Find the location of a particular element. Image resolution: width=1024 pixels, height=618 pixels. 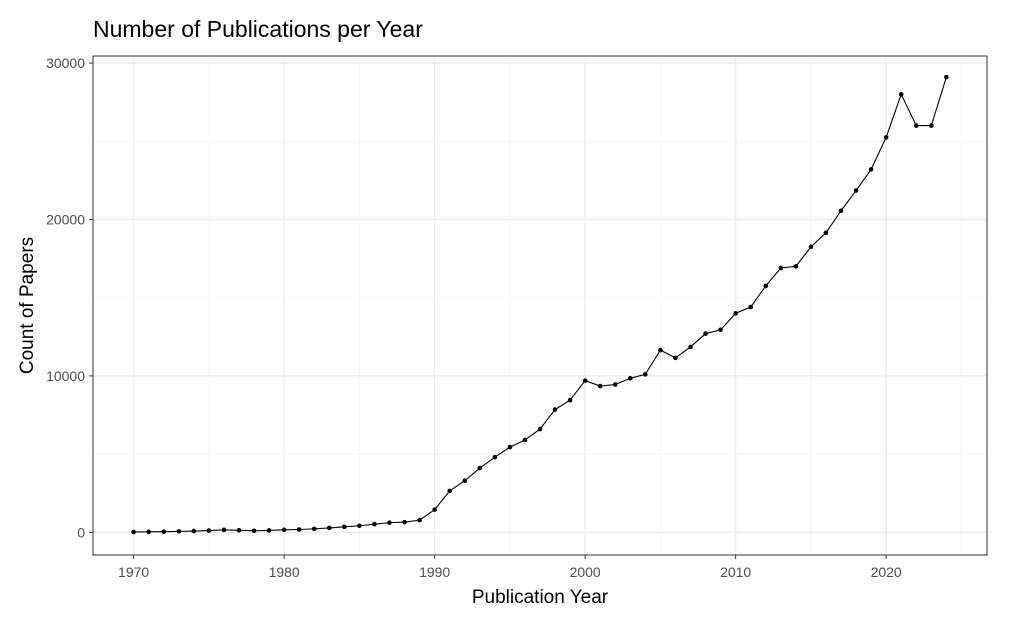

x-tick-label: 1980 is located at coordinates (284, 572).